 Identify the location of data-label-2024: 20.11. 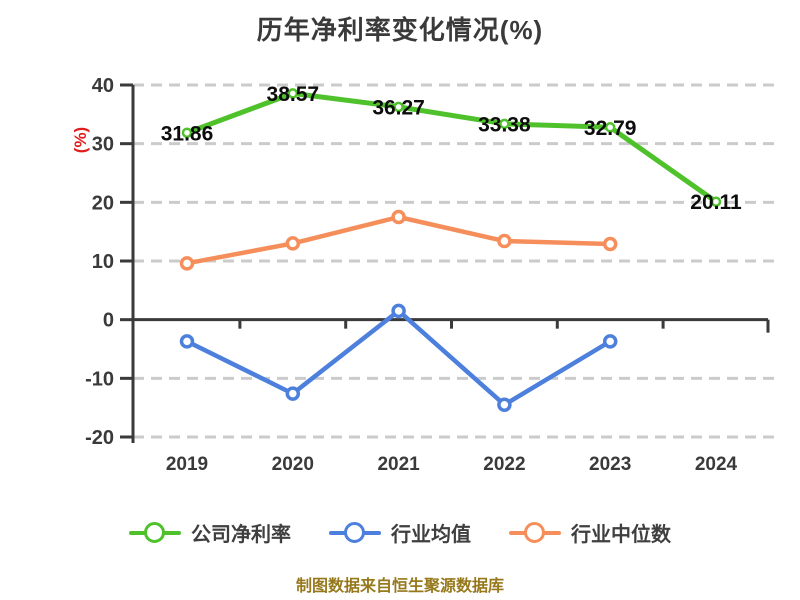
(716, 202).